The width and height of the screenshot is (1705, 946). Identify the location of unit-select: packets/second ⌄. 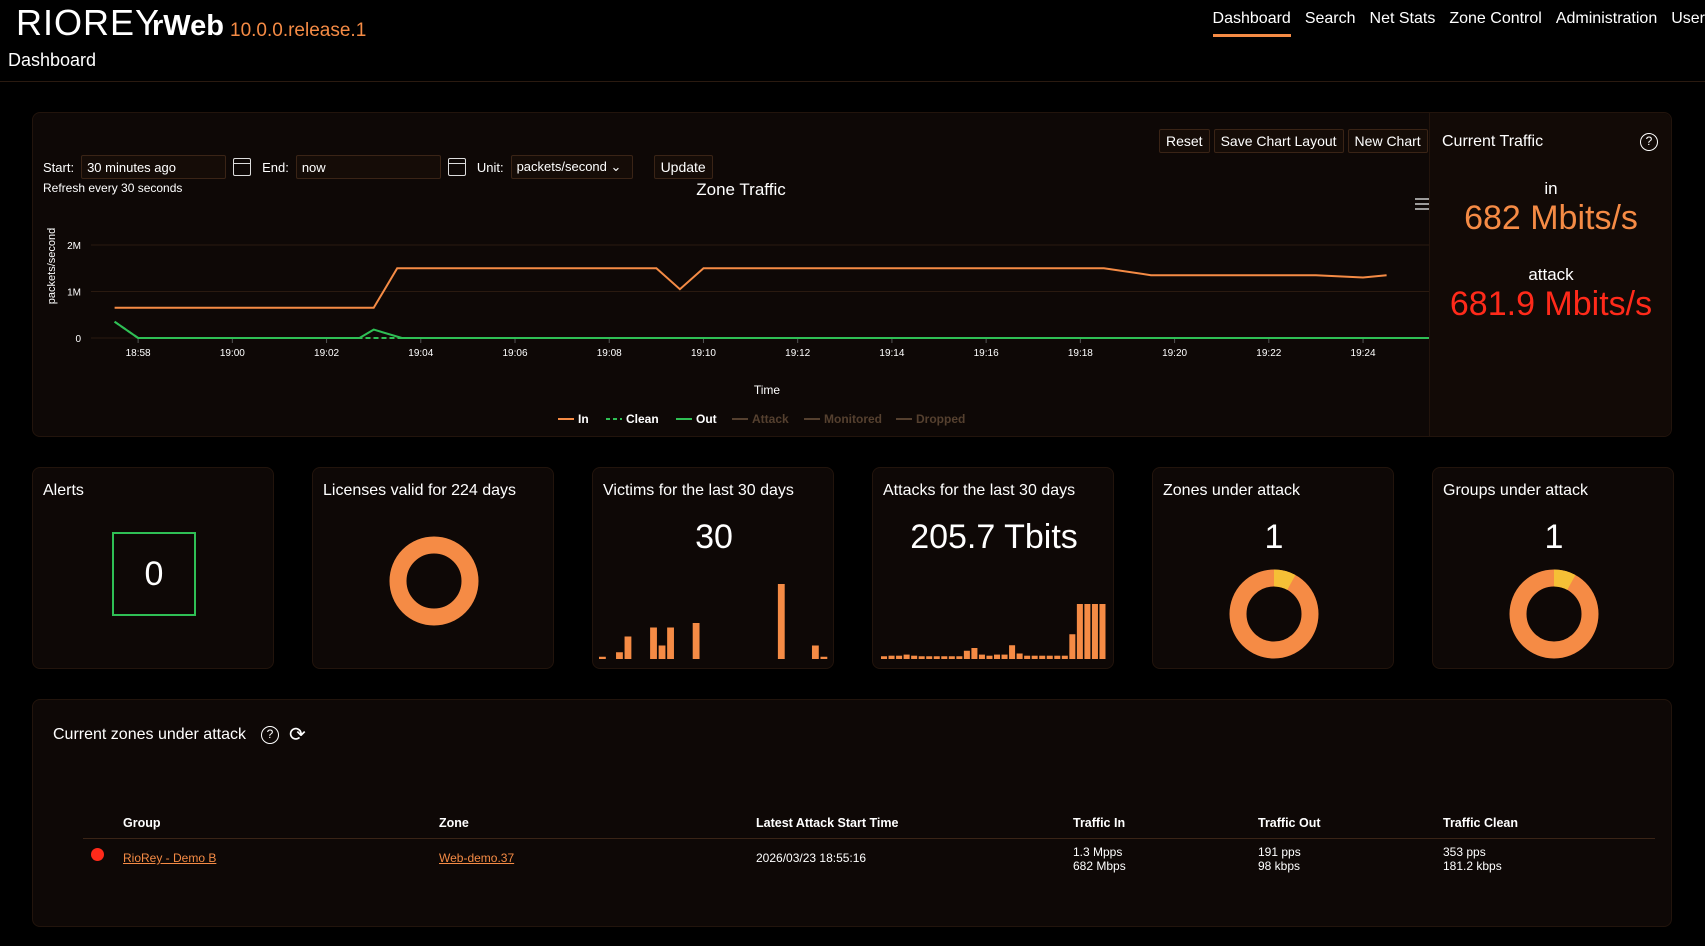
(571, 167).